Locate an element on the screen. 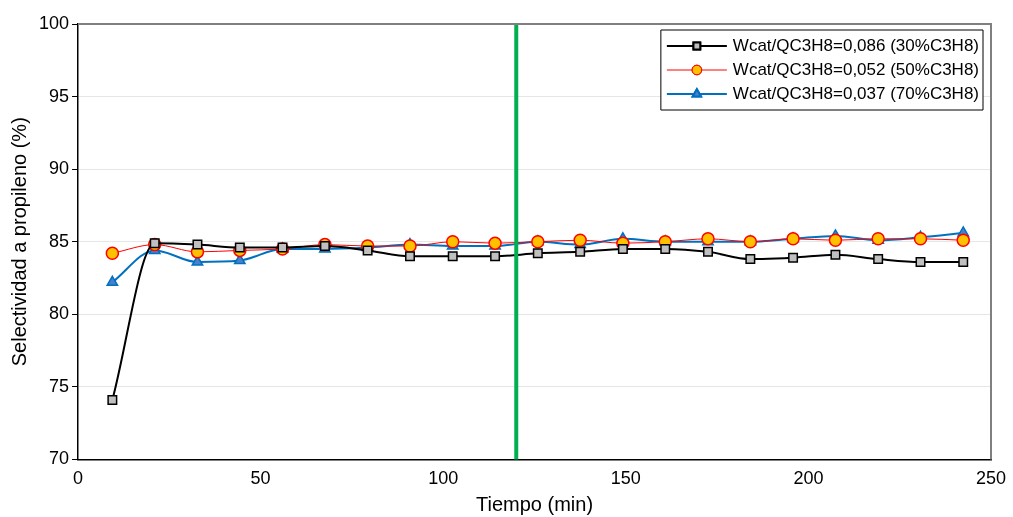 The width and height of the screenshot is (1013, 517). y-tick-label: 85 is located at coordinates (59, 240).